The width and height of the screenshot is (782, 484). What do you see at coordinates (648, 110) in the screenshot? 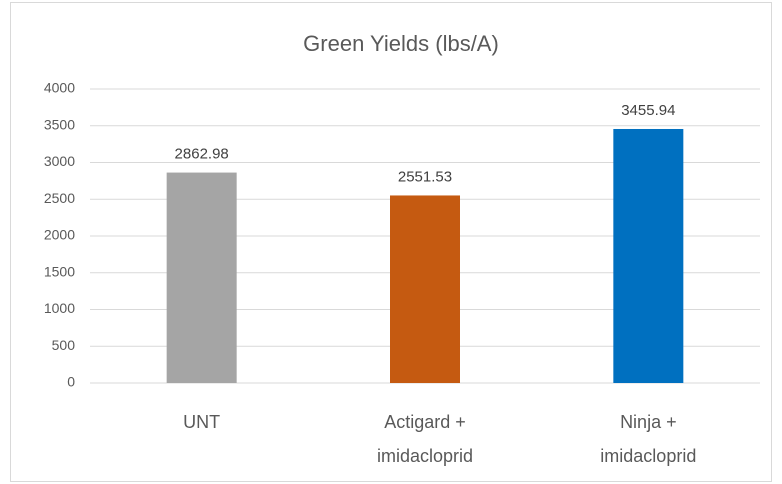
I see `data-label: 3455.94` at bounding box center [648, 110].